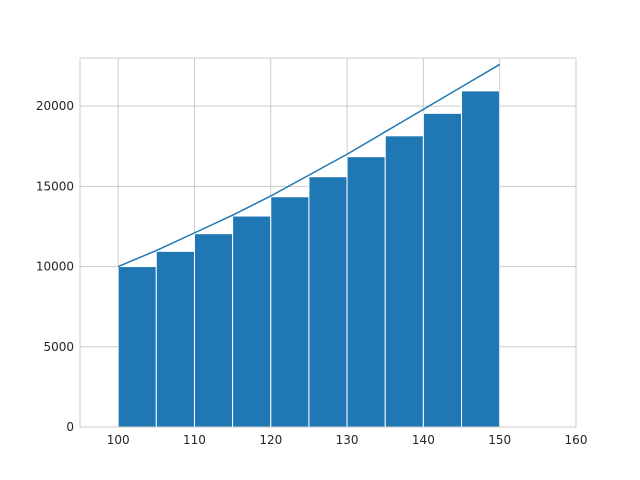 The image size is (640, 480). Describe the element at coordinates (58, 347) in the screenshot. I see `y-tick-label: 5000` at that location.